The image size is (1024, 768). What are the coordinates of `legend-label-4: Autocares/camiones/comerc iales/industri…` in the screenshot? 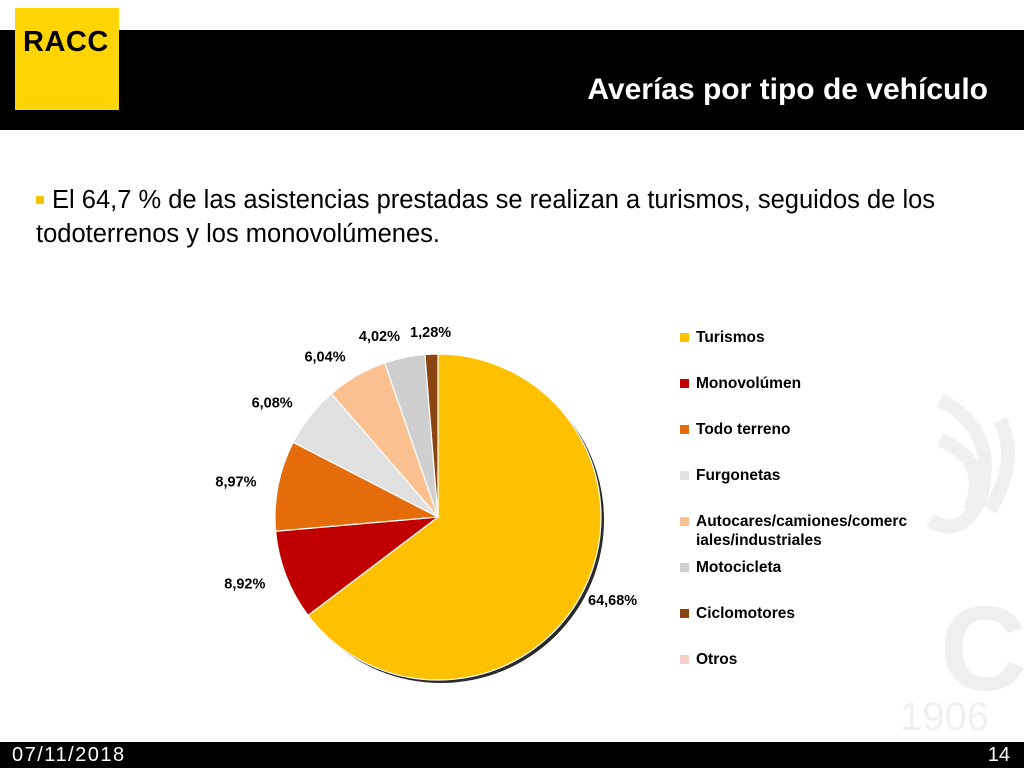 It's located at (802, 531).